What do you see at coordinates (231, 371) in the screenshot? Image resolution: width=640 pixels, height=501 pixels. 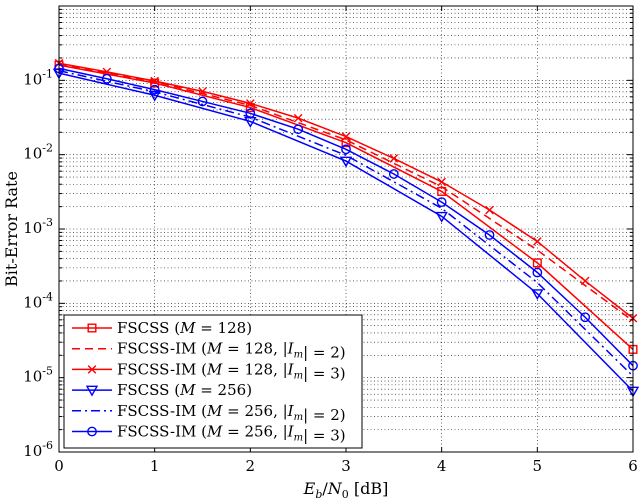 I see `legend-label: FSCSS-IM (M = 128, |Im| = 3)` at bounding box center [231, 371].